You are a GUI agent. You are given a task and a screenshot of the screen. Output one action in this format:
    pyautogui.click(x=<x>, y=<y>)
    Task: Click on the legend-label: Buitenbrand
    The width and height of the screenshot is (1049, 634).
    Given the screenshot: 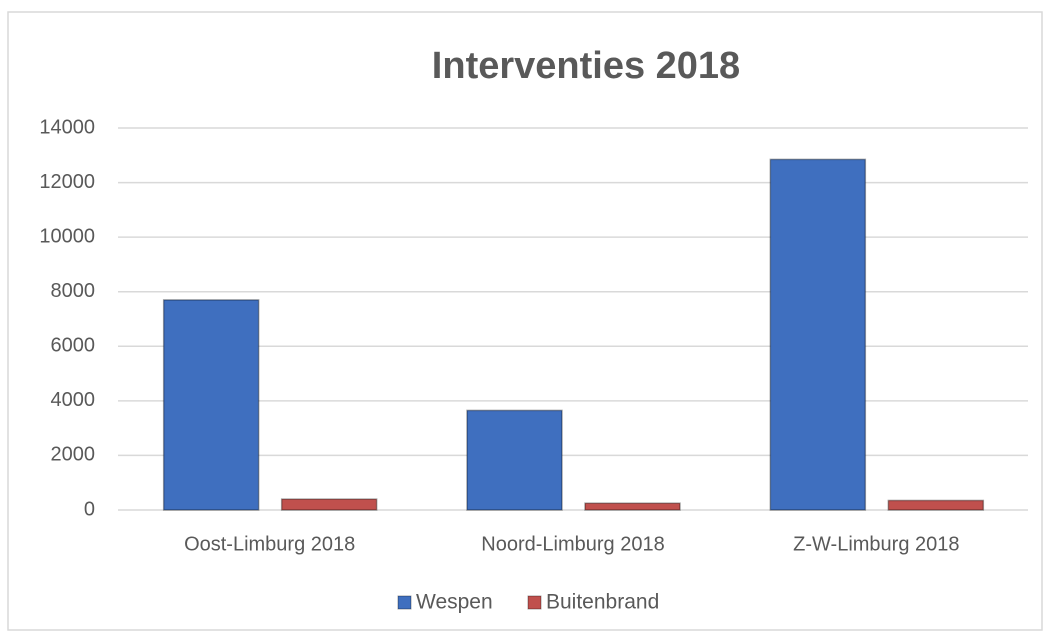 What is the action you would take?
    pyautogui.click(x=602, y=602)
    